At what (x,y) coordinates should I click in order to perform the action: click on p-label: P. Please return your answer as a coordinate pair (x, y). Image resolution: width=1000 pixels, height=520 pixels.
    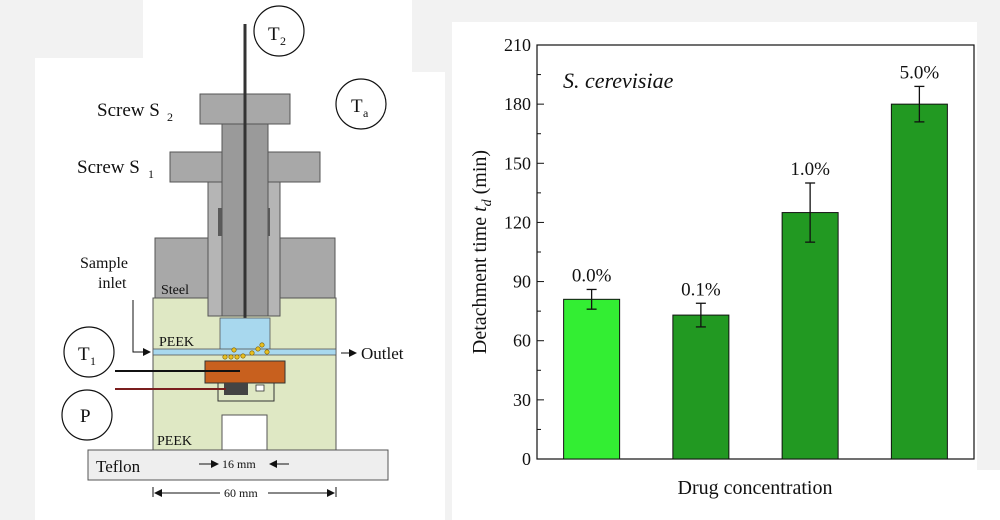
    Looking at the image, I should click on (87, 415).